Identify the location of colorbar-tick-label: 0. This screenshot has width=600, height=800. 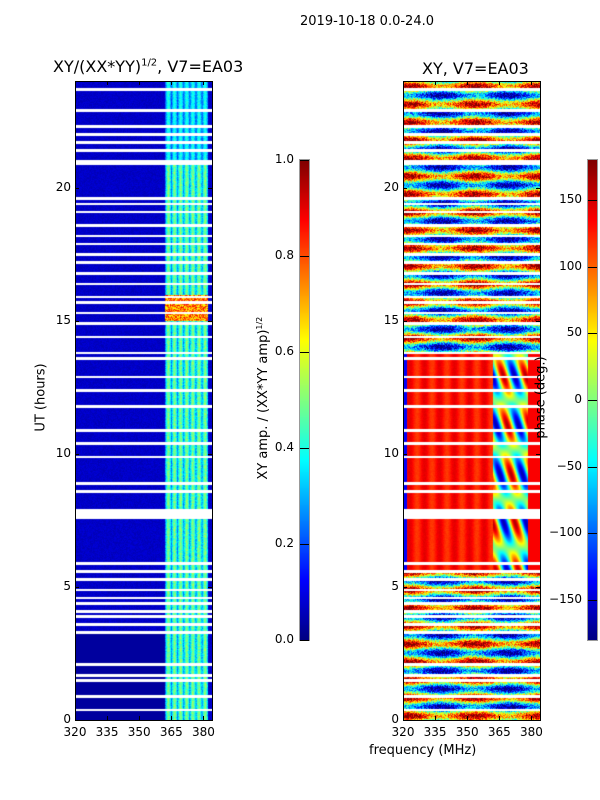
(578, 399).